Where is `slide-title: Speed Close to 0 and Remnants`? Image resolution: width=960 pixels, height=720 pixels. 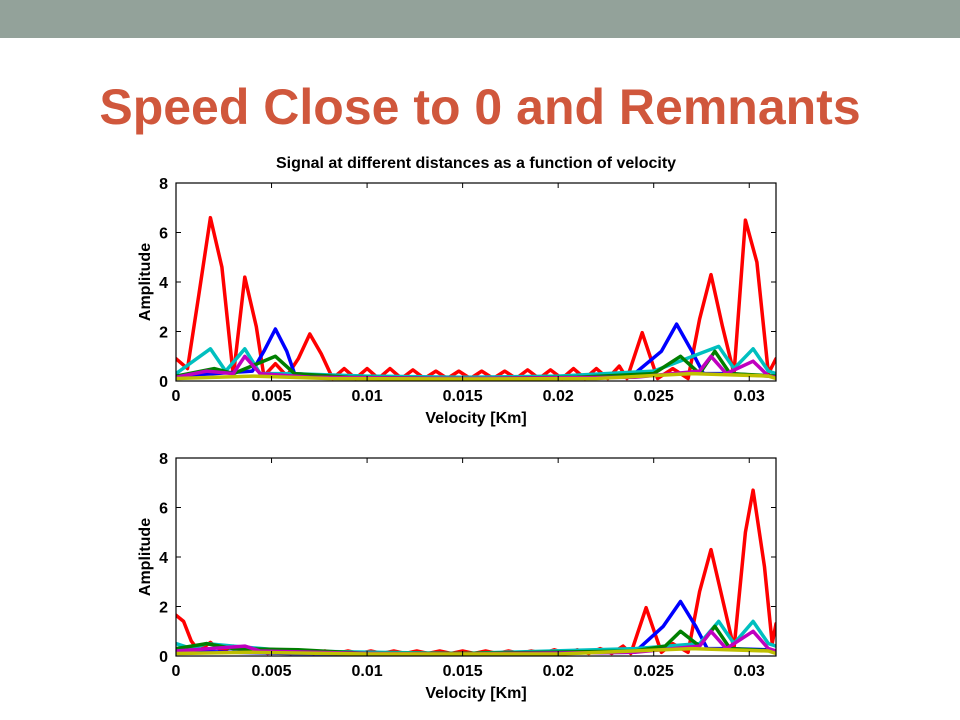 slide-title: Speed Close to 0 and Remnants is located at coordinates (480, 107).